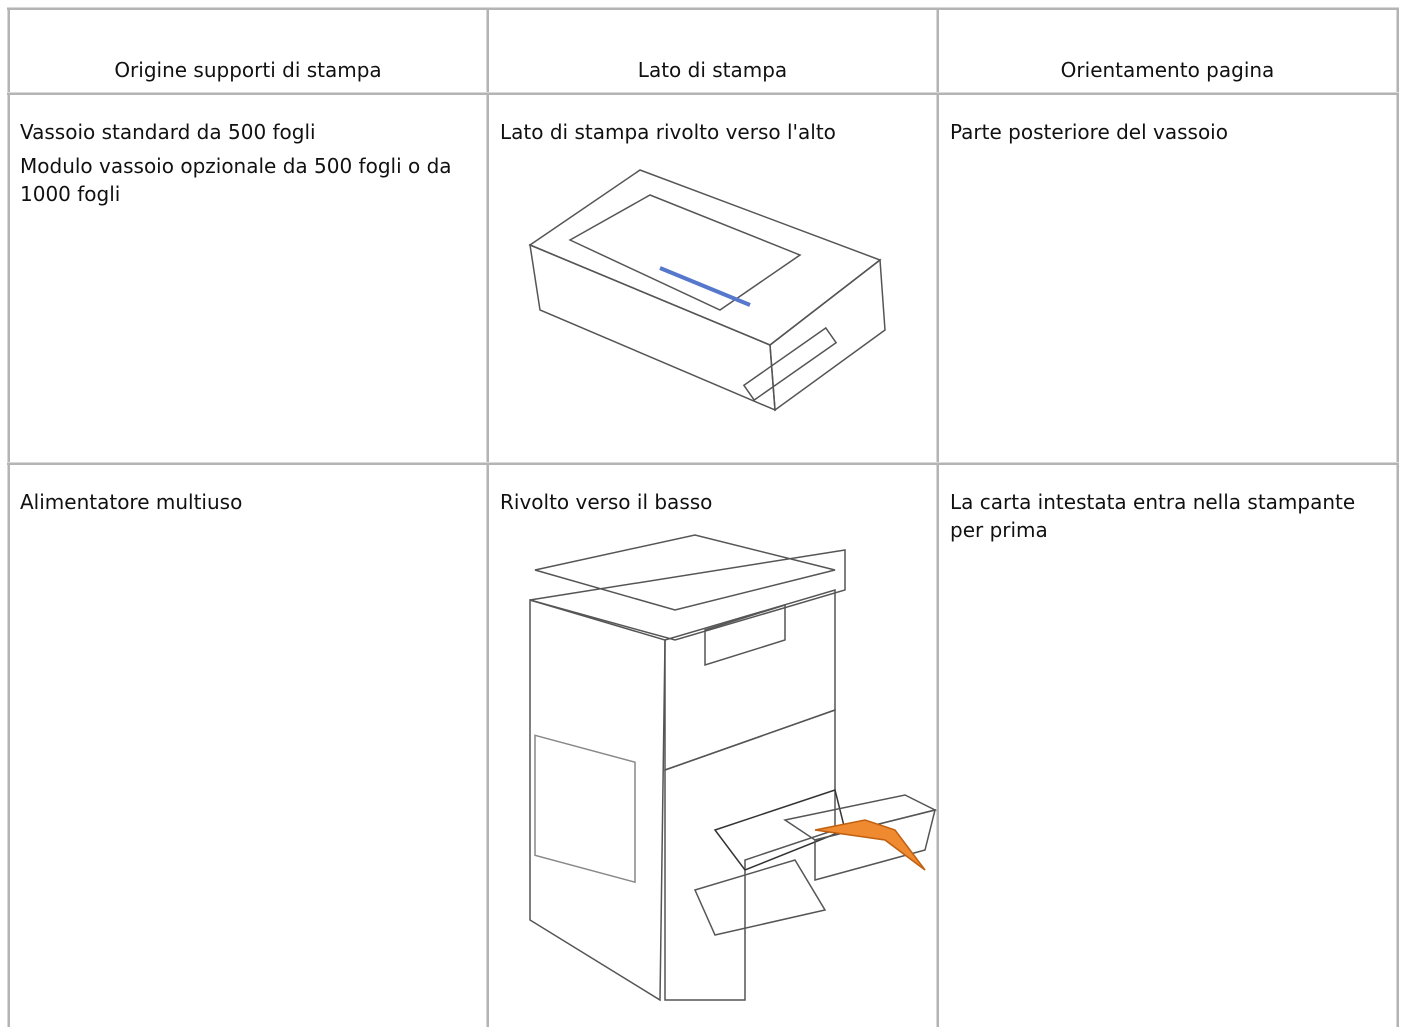 Image resolution: width=1403 pixels, height=1027 pixels. I want to click on cell-text: Parte posteriore del vassoio, so click(1089, 132).